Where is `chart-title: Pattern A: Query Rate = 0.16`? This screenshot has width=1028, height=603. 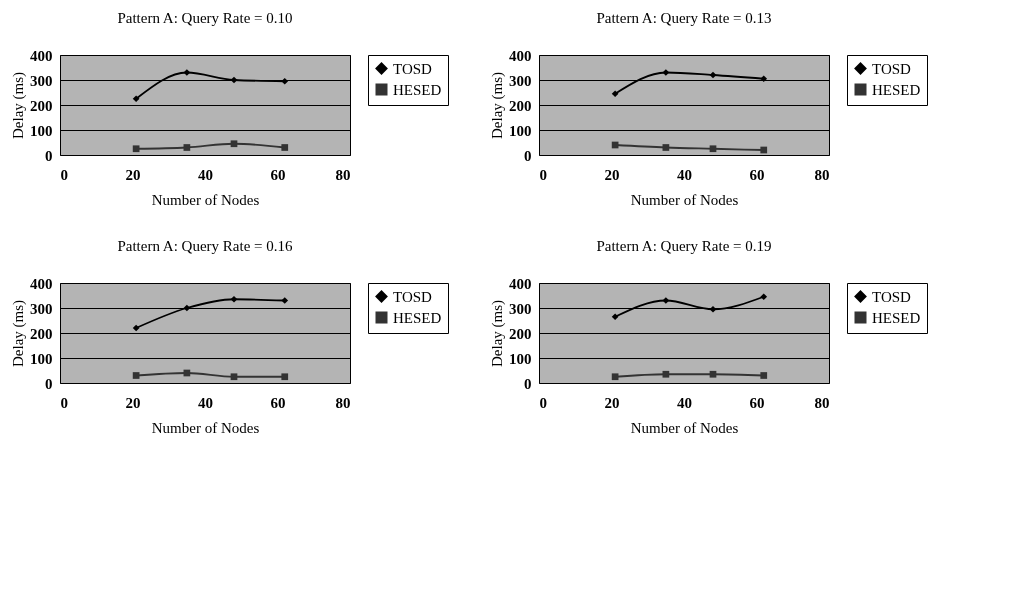
chart-title: Pattern A: Query Rate = 0.16 is located at coordinates (205, 246).